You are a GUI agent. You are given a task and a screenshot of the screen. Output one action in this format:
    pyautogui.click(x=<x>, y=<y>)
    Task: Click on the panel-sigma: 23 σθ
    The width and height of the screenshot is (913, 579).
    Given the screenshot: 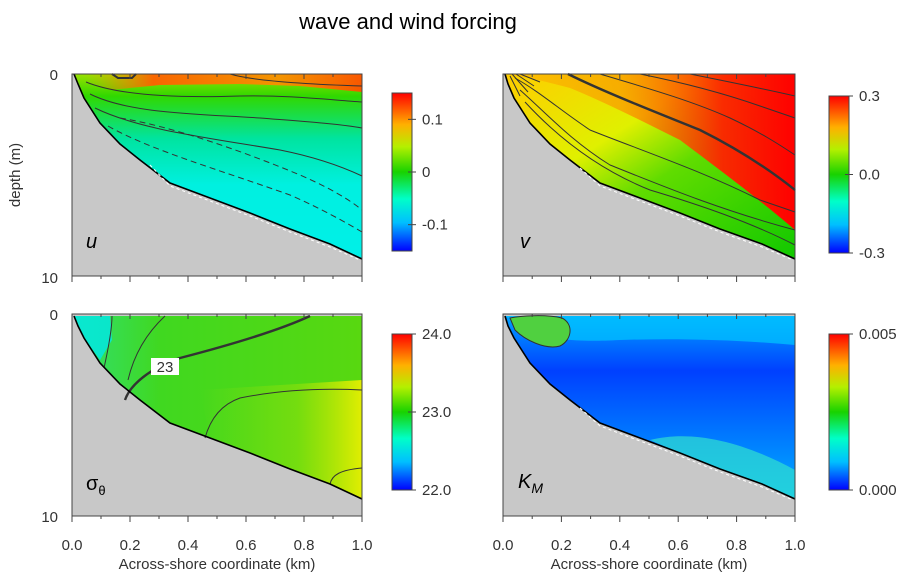 What is the action you would take?
    pyautogui.click(x=217, y=415)
    